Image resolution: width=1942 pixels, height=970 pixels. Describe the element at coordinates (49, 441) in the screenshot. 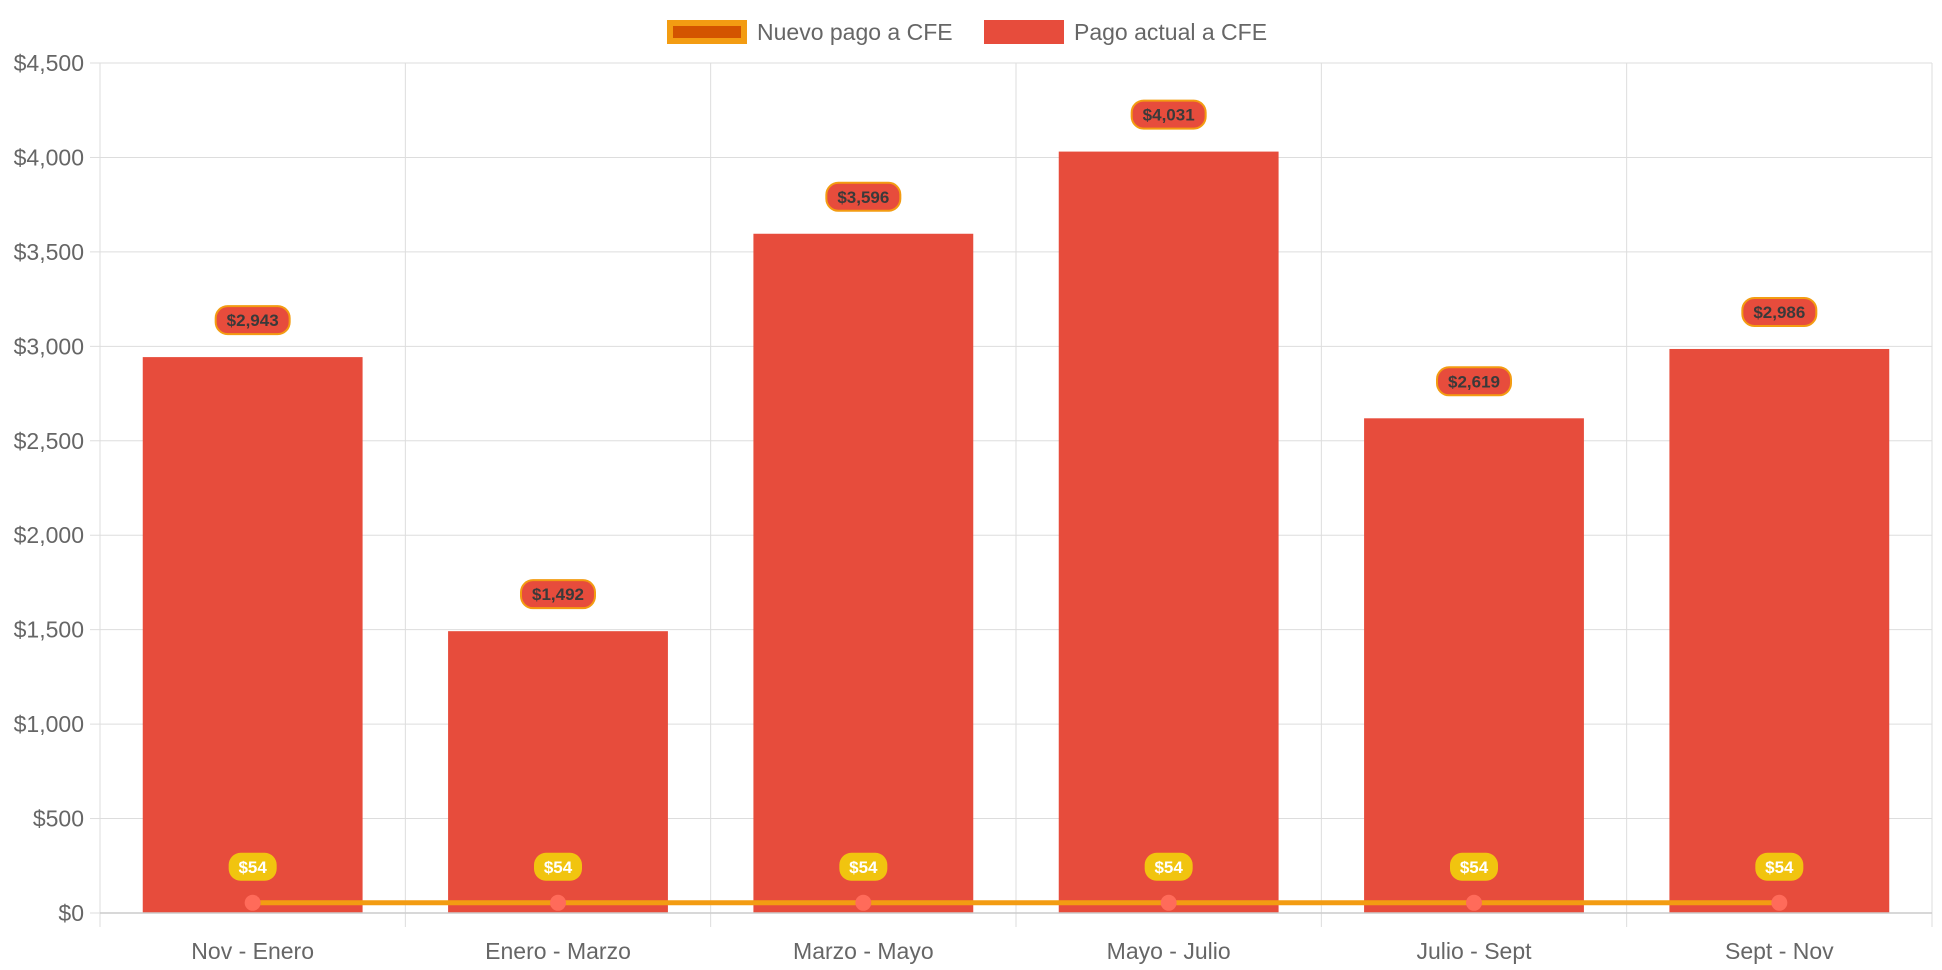

I see `y-tick-label: $2,500` at that location.